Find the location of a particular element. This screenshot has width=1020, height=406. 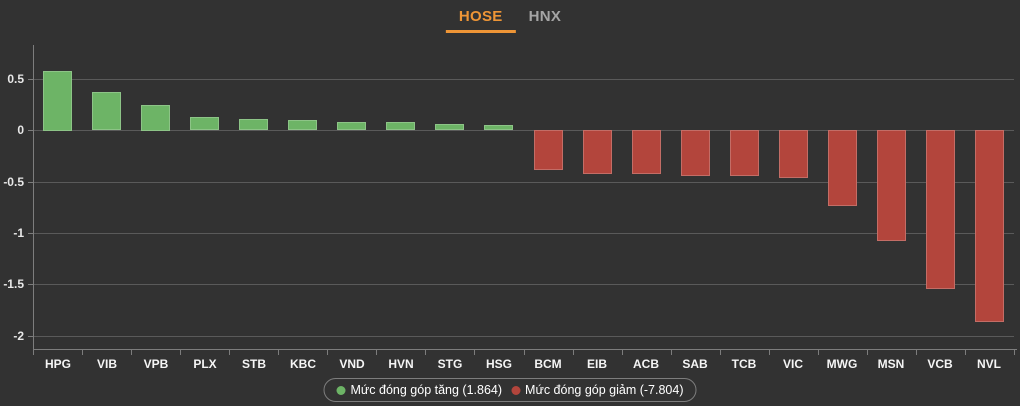

bar-BCM is located at coordinates (548, 150).